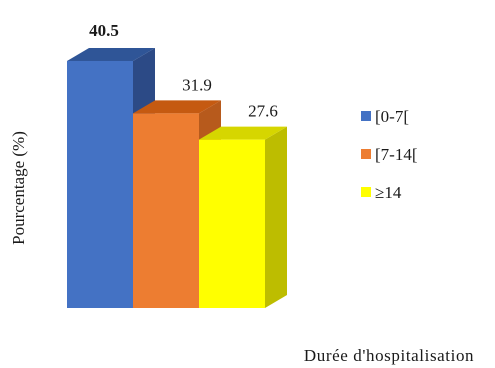 Image resolution: width=495 pixels, height=368 pixels. I want to click on legend-label-1: [0-7[, so click(392, 116).